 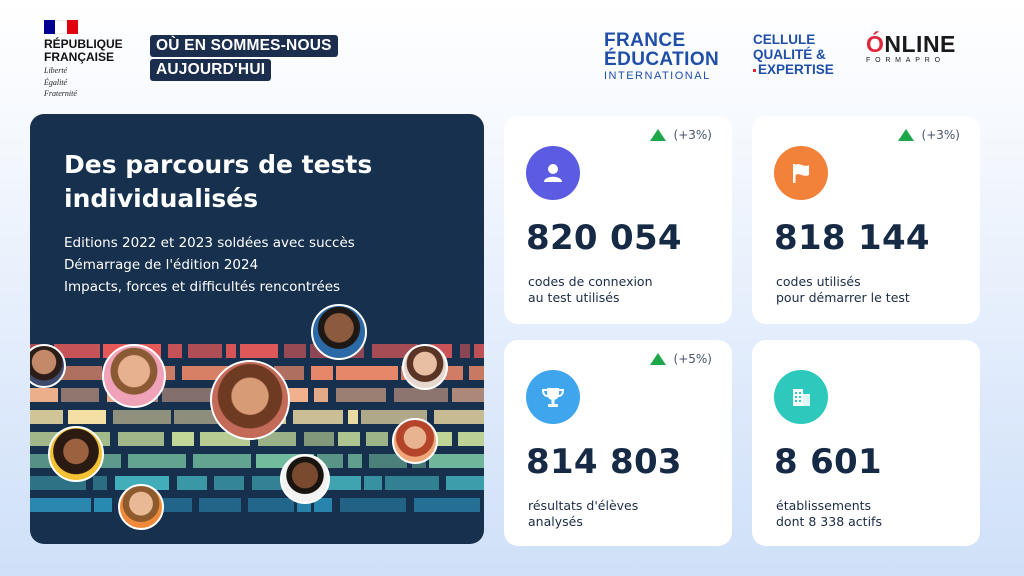 I want to click on stat-label: codes utilisés pour démarrer le test, so click(x=871, y=290).